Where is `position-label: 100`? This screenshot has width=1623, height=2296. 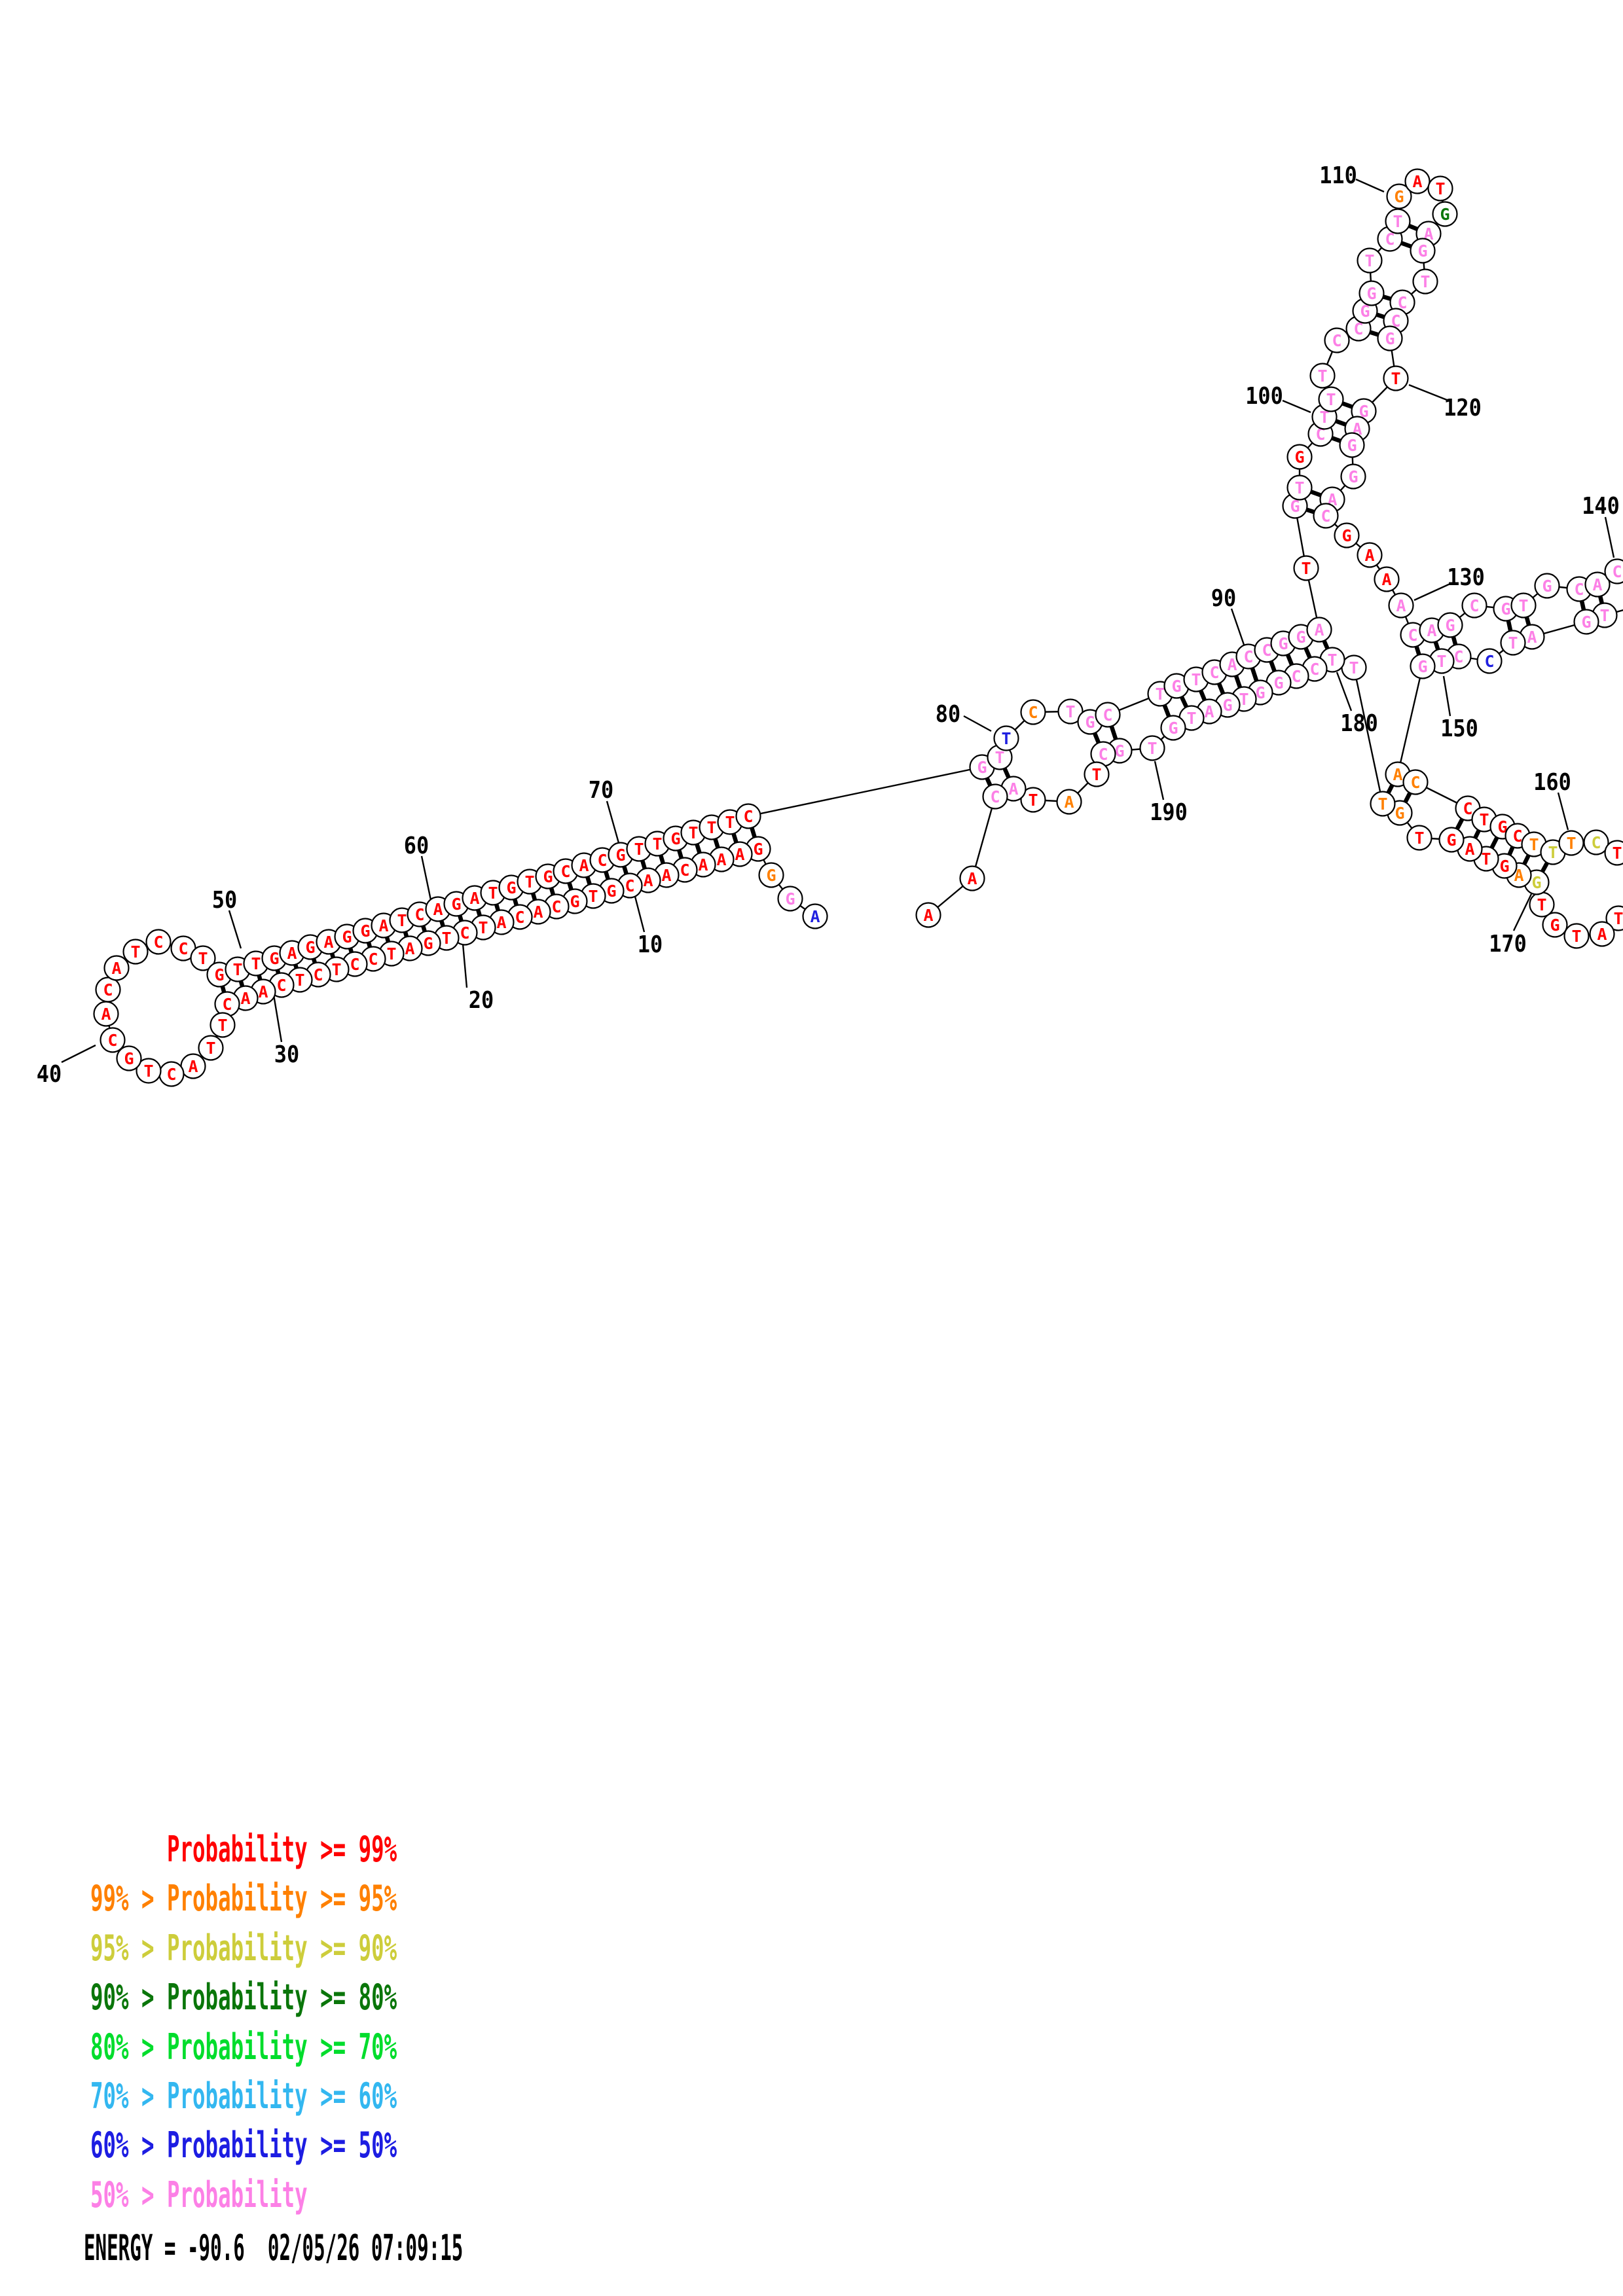
position-label: 100 is located at coordinates (1264, 396).